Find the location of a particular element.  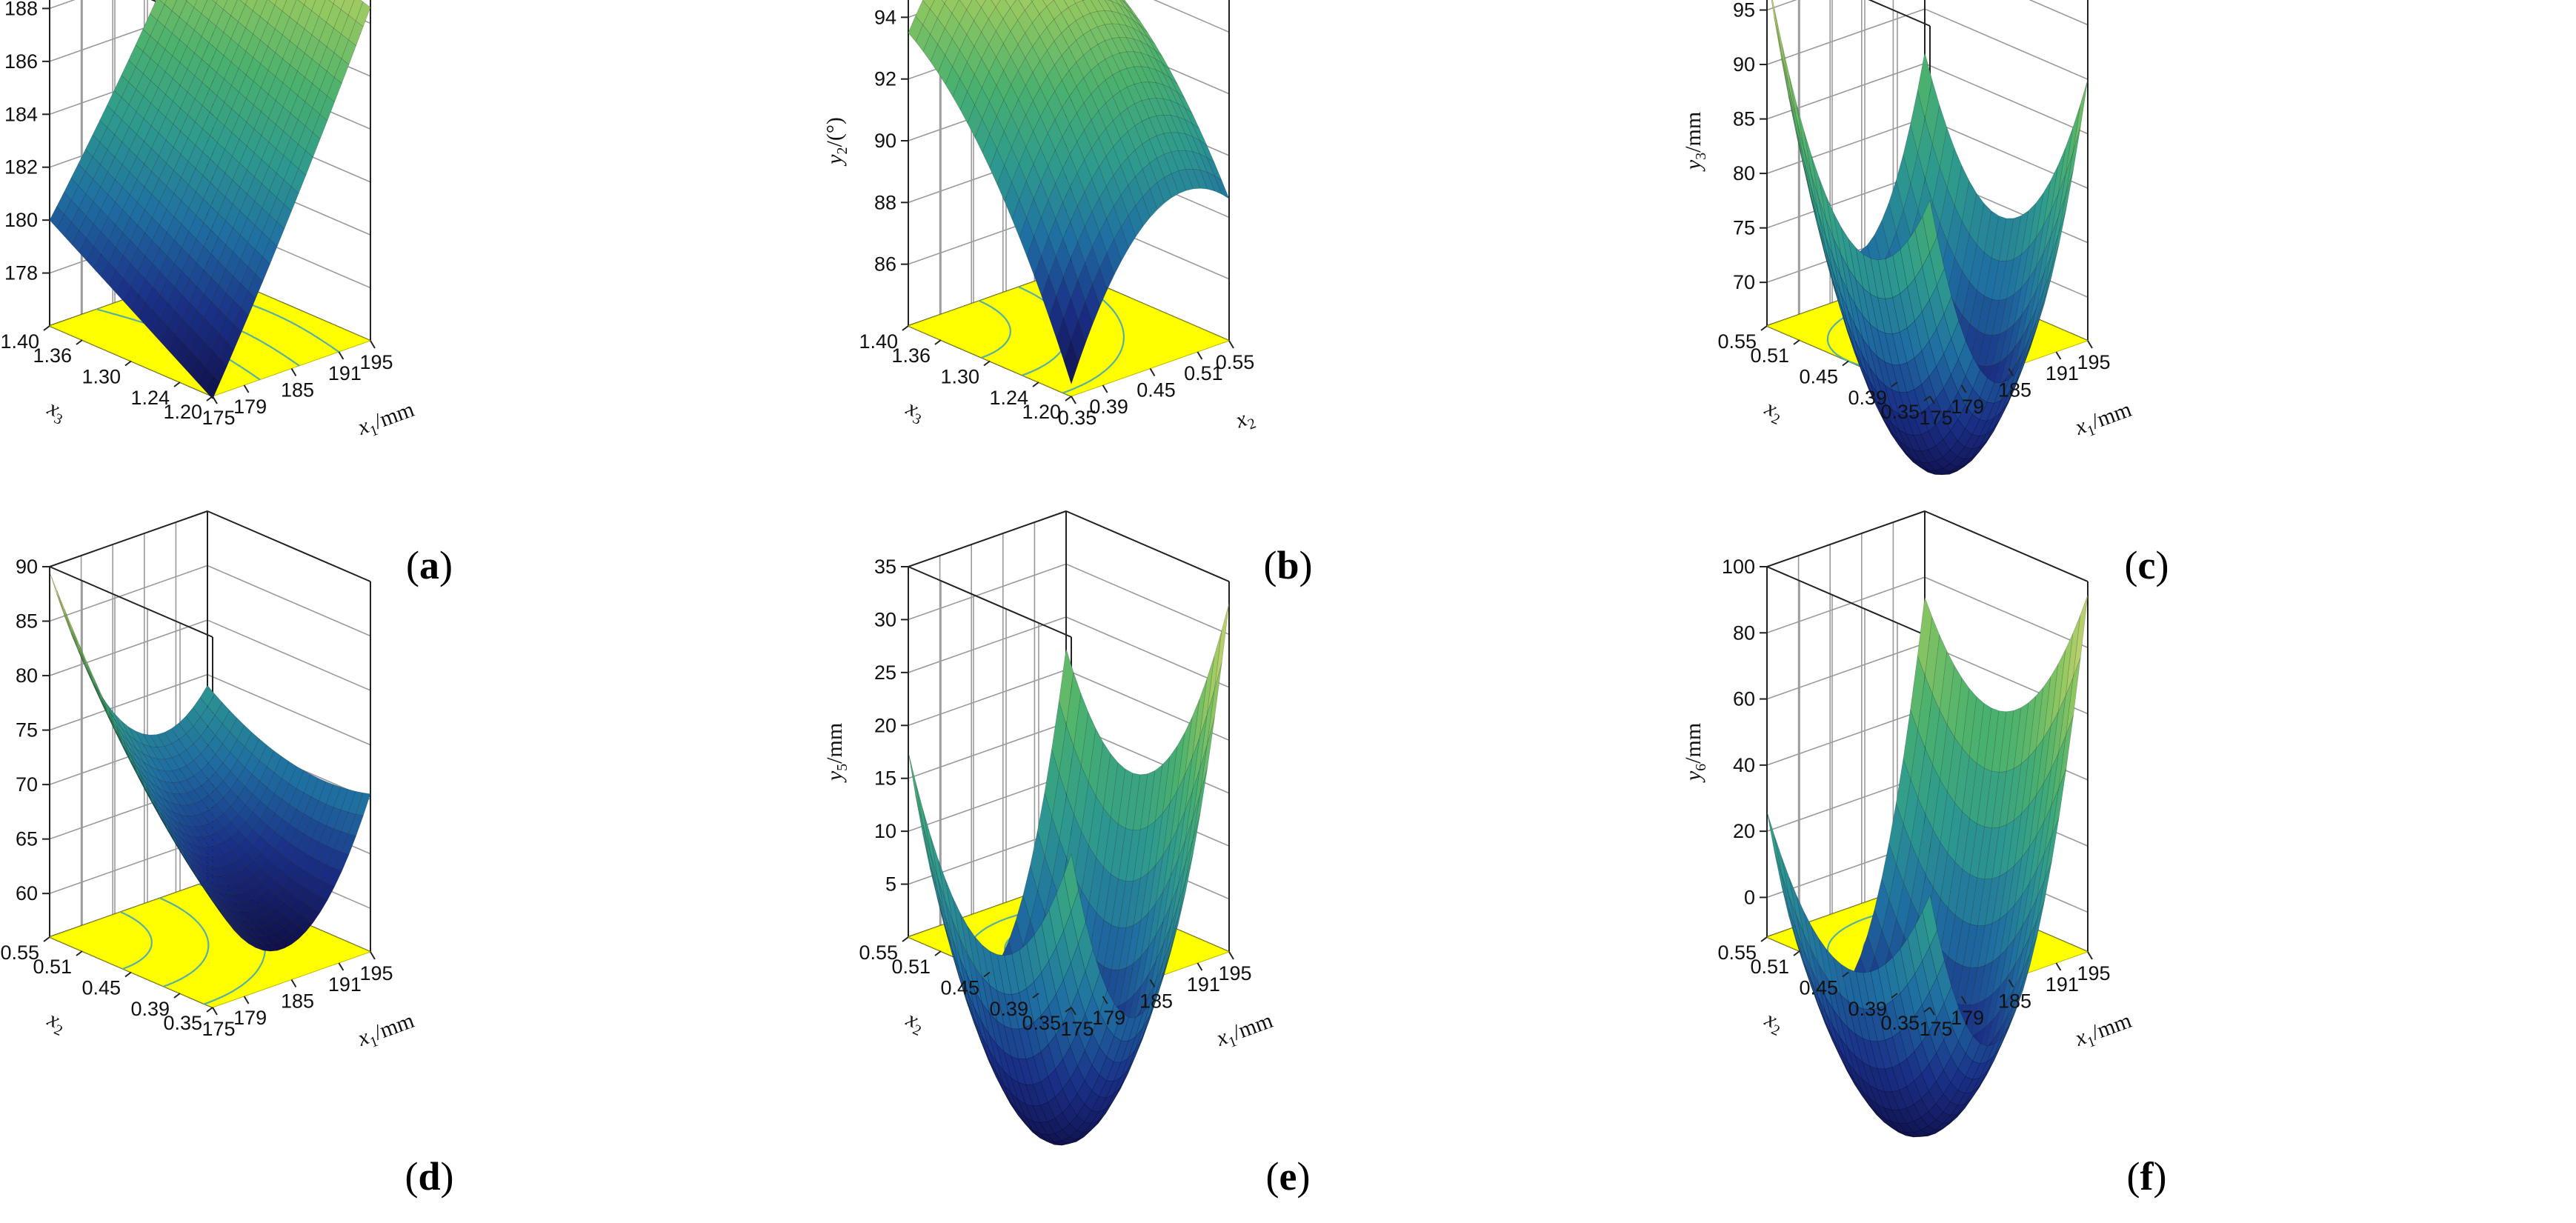

x-tick-label: 179 is located at coordinates (250, 407).